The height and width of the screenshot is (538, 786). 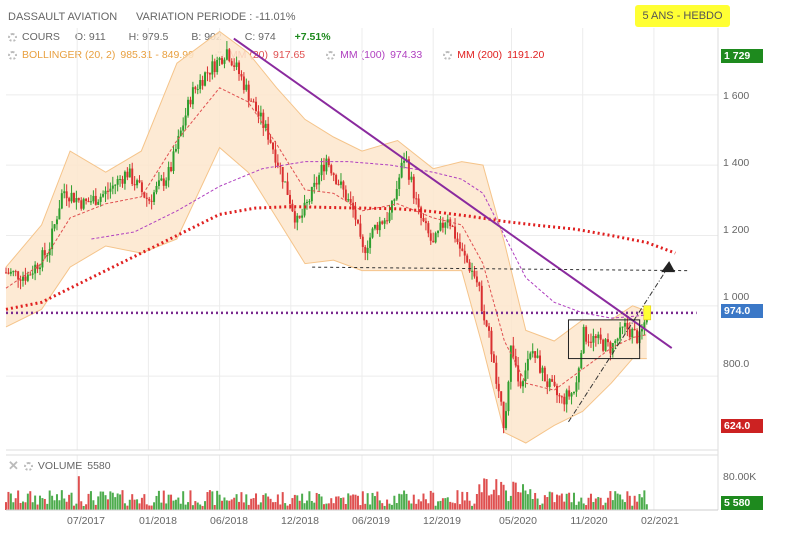 I want to click on legend-mm200: MM (200), so click(x=480, y=55).